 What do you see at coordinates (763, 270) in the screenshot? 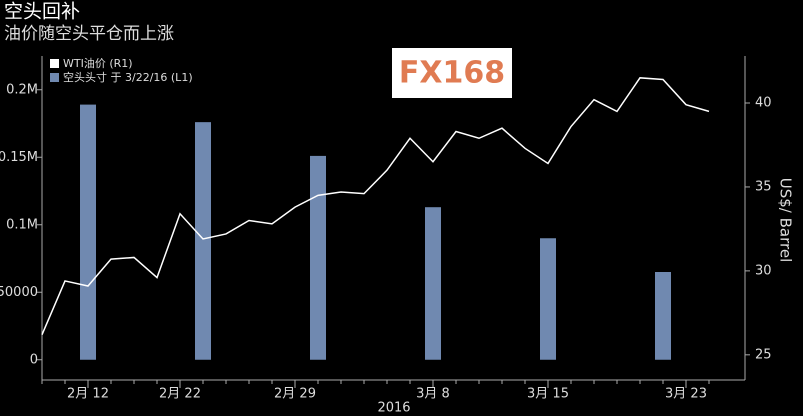
I see `y2-tick-label: 30` at bounding box center [763, 270].